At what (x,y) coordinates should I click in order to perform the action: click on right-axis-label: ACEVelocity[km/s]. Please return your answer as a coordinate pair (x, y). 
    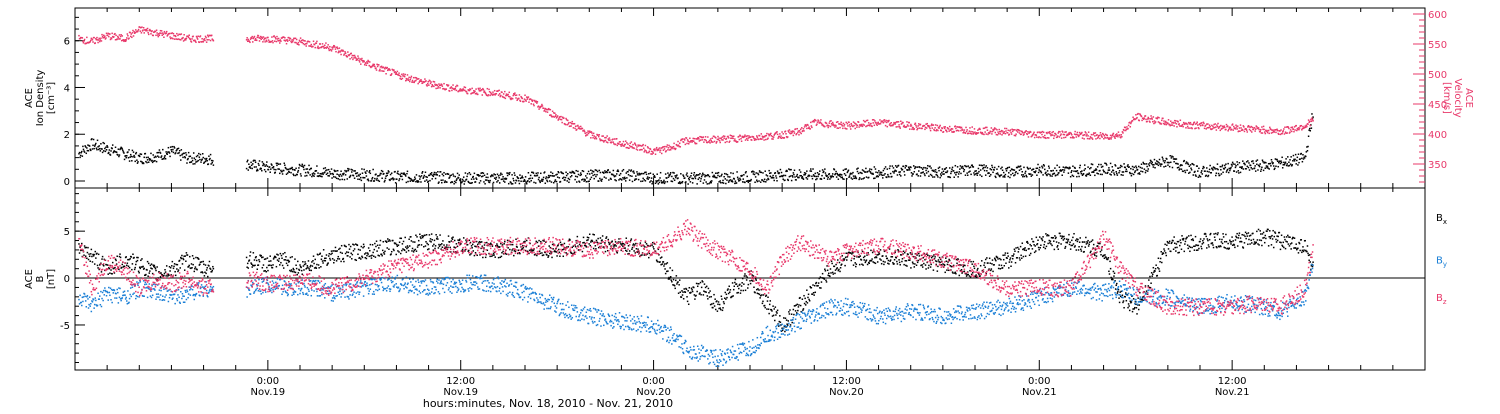
    Looking at the image, I should click on (1457, 97).